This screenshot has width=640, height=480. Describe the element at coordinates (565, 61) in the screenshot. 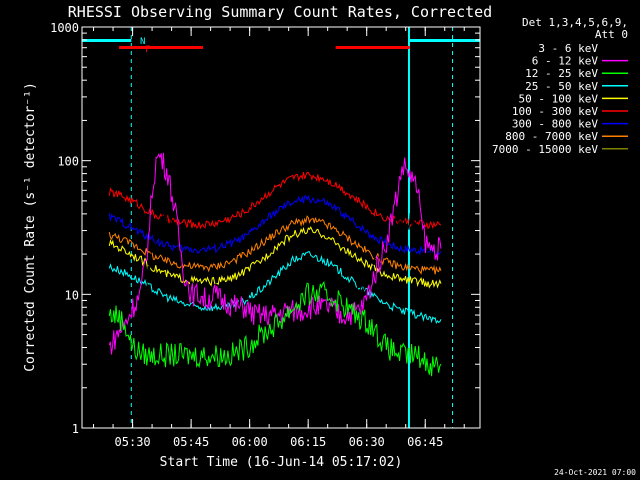

I see `legend-label: 6 - 12 keV` at that location.